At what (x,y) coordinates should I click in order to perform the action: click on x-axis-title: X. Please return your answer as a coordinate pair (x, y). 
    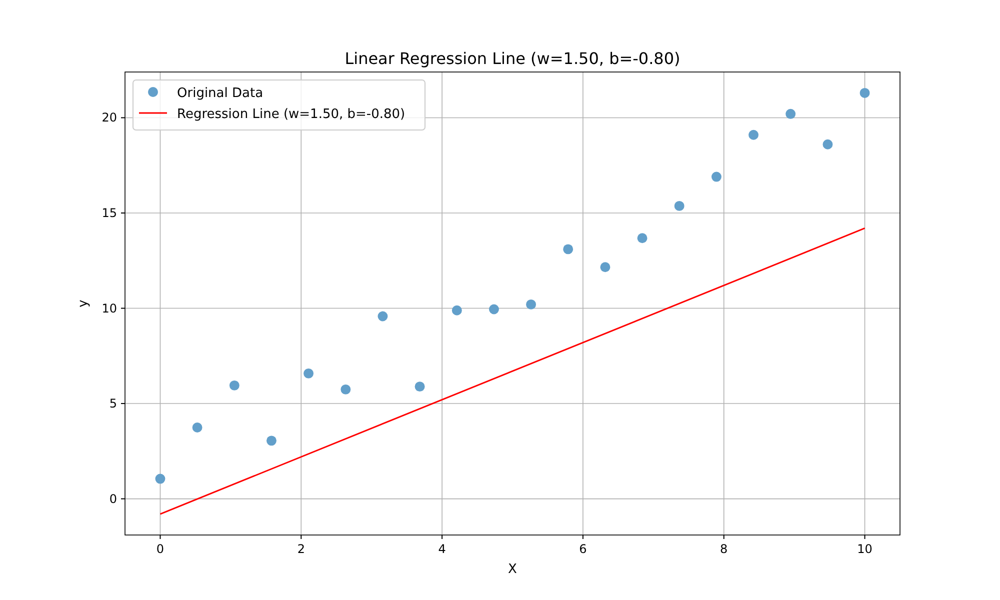
    Looking at the image, I should click on (513, 569).